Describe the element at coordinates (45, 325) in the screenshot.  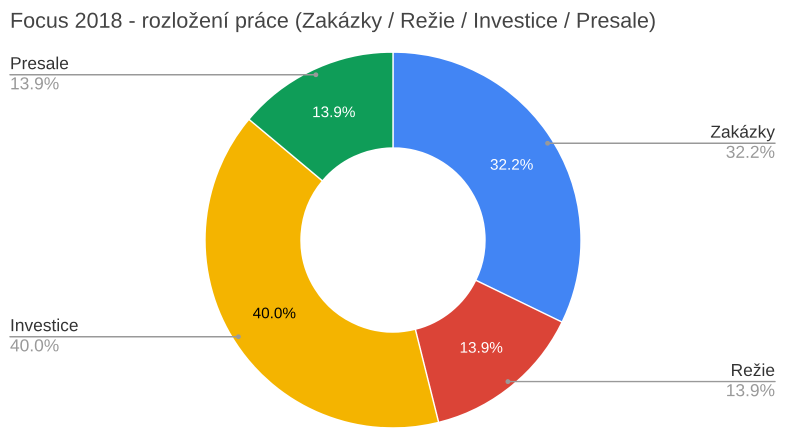
I see `slice-label: Investice` at that location.